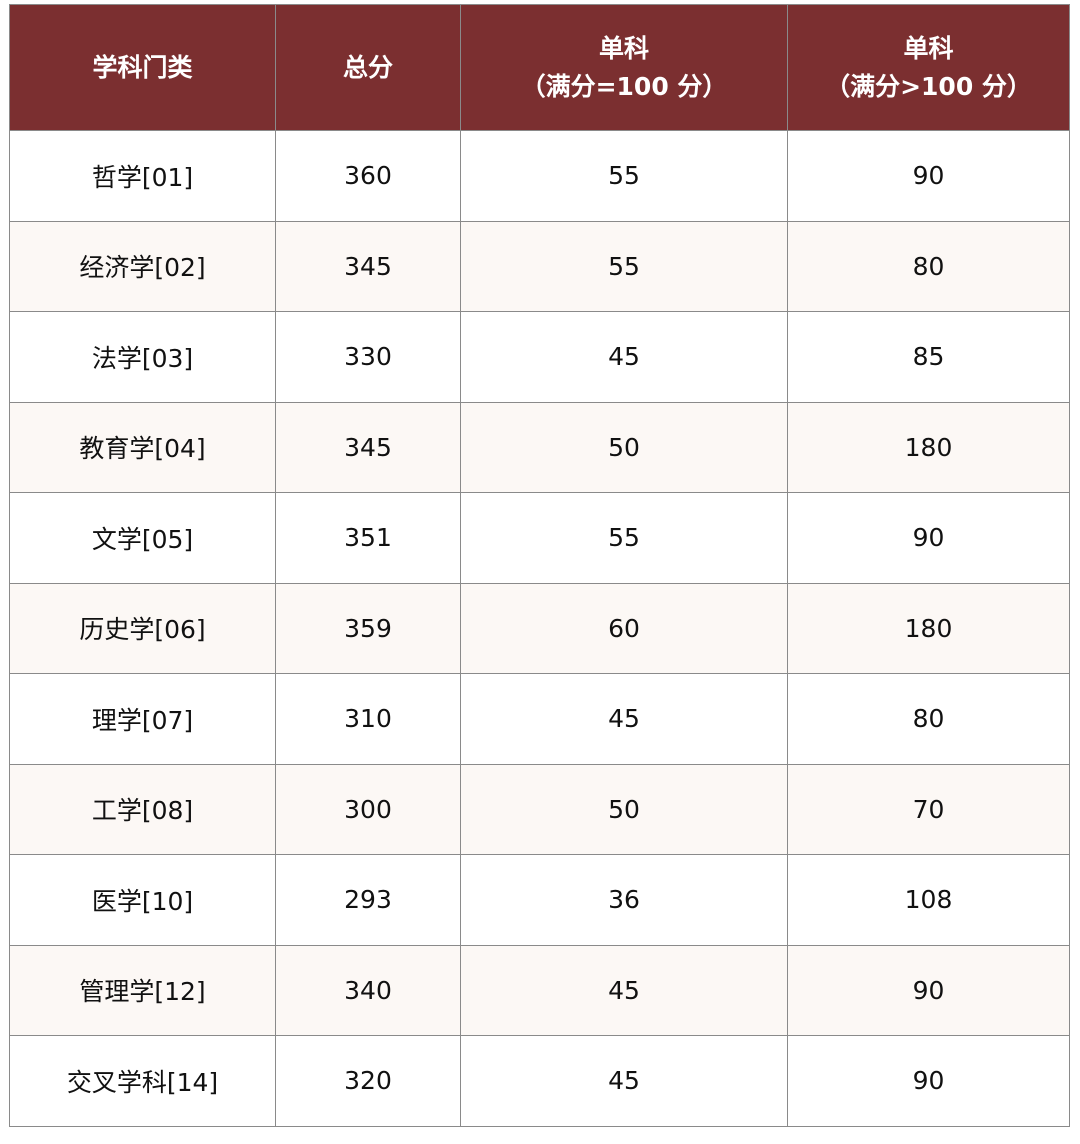 The width and height of the screenshot is (1080, 1144). I want to click on header-line1: 学科门类, so click(142, 67).